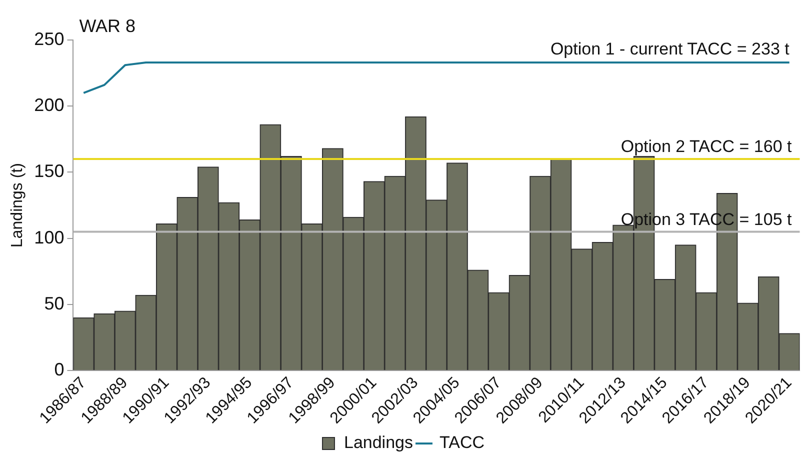 Image resolution: width=806 pixels, height=462 pixels. What do you see at coordinates (59, 369) in the screenshot?
I see `y-tick-label: 0` at bounding box center [59, 369].